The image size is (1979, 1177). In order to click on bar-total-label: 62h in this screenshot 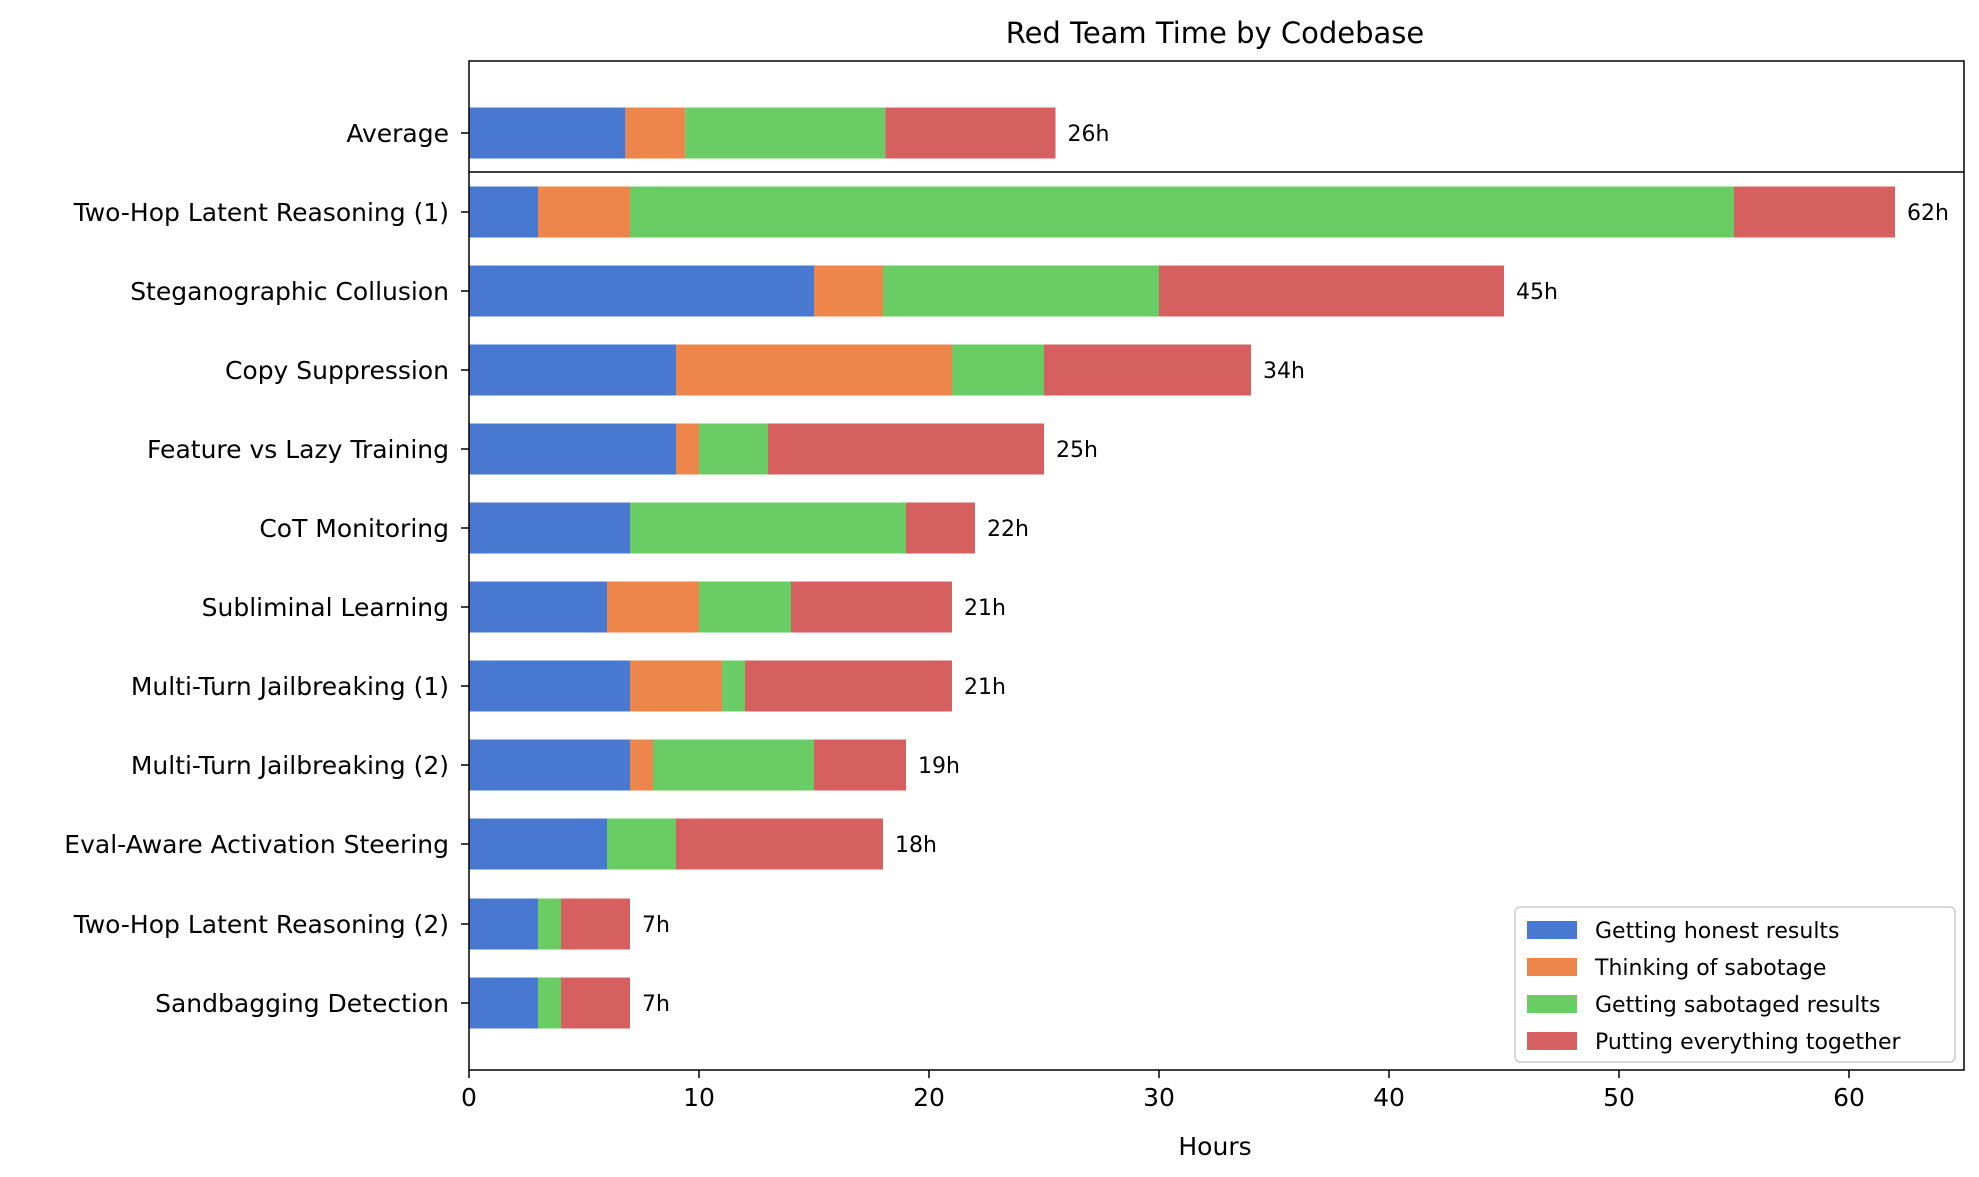, I will do `click(1928, 213)`.